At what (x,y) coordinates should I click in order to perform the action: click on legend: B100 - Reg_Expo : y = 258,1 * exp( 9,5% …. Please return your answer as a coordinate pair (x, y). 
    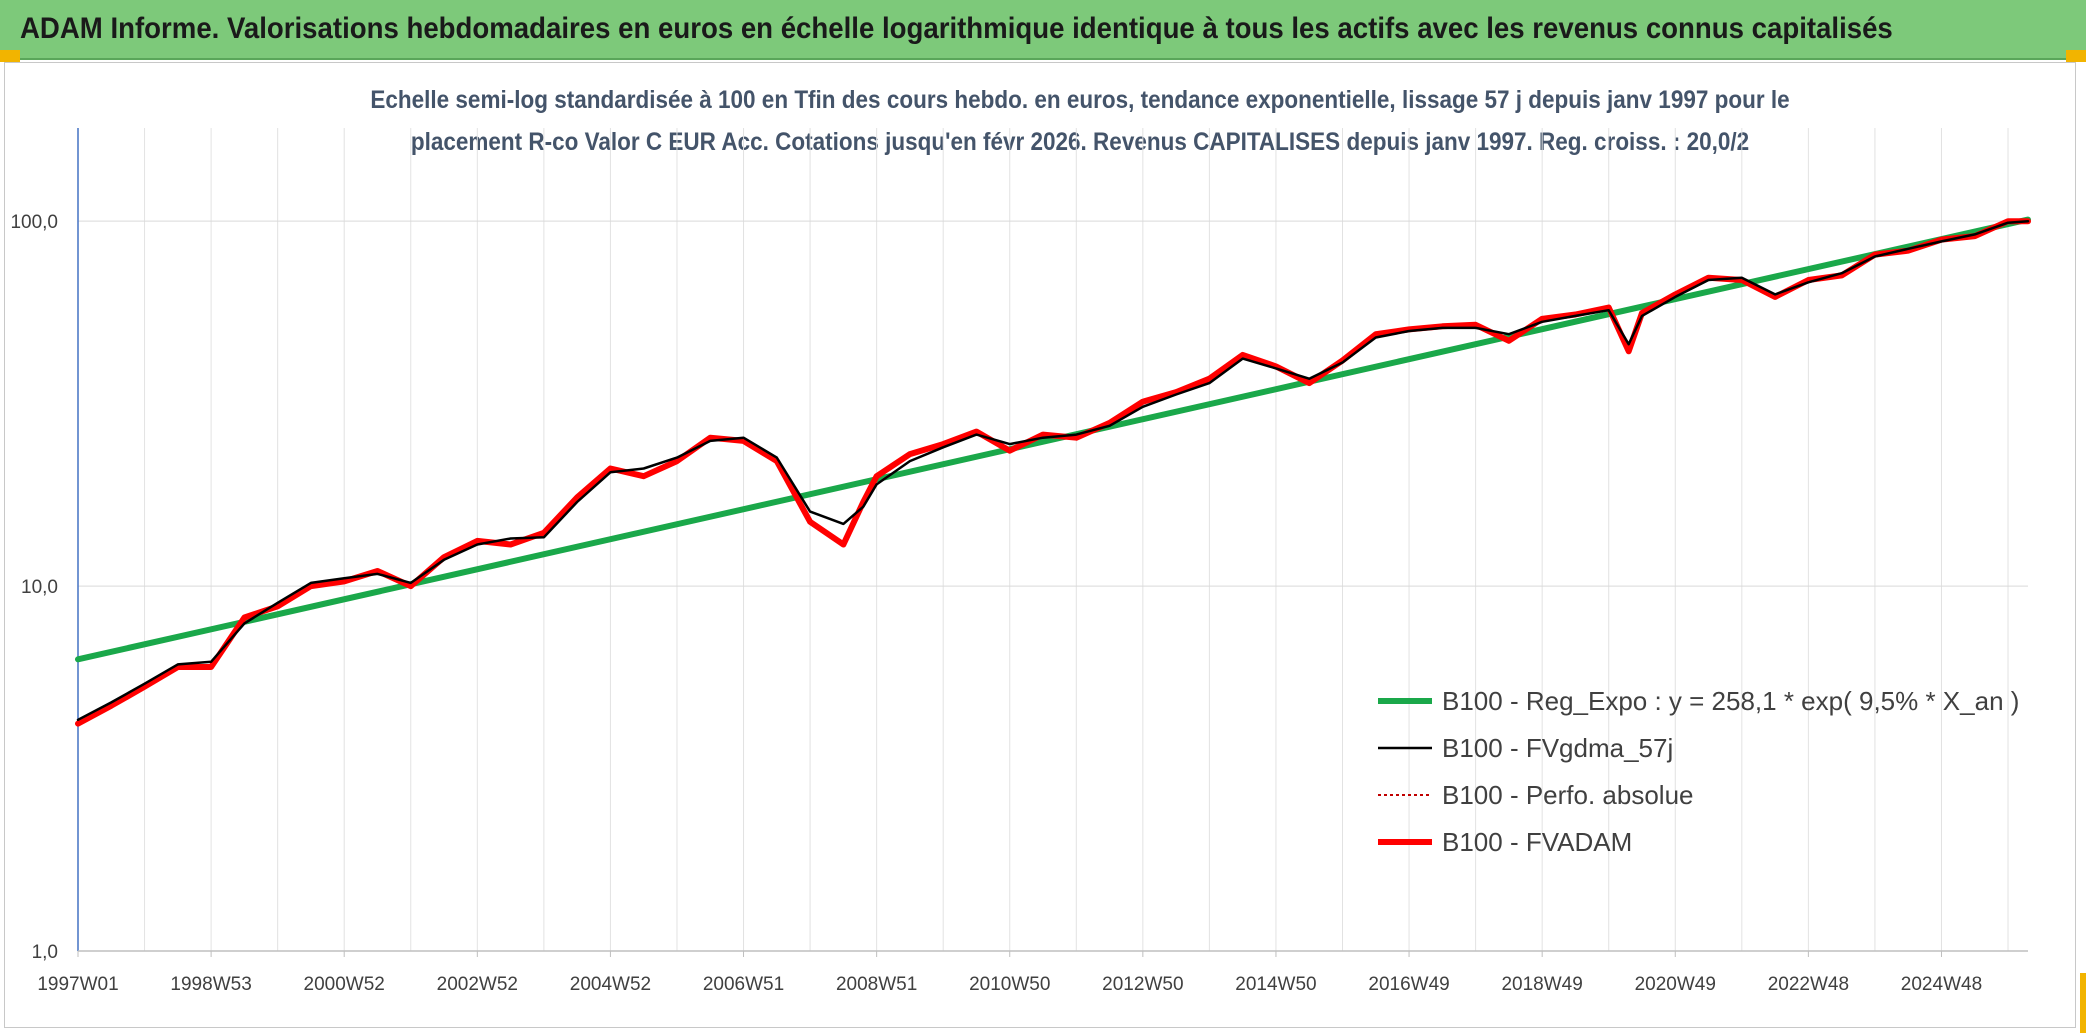
    Looking at the image, I should click on (1698, 771).